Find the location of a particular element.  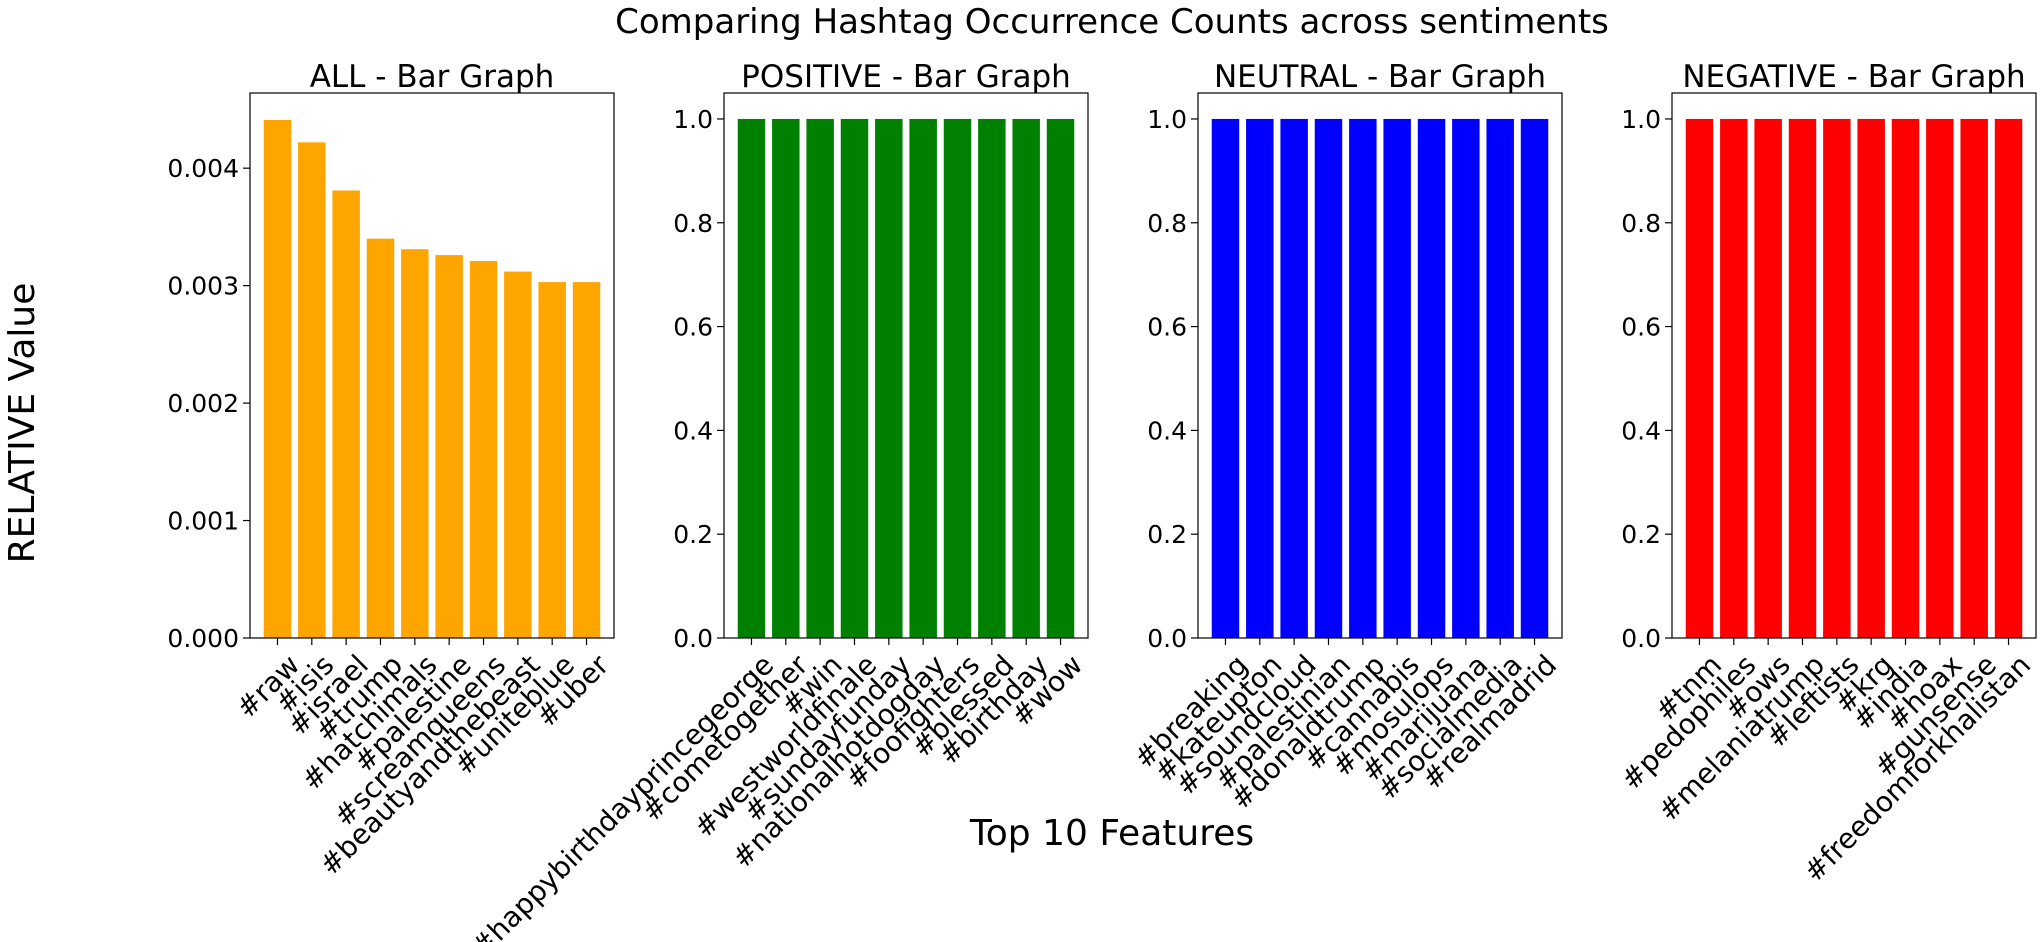

y-tick-label: 0.001 is located at coordinates (203, 521).